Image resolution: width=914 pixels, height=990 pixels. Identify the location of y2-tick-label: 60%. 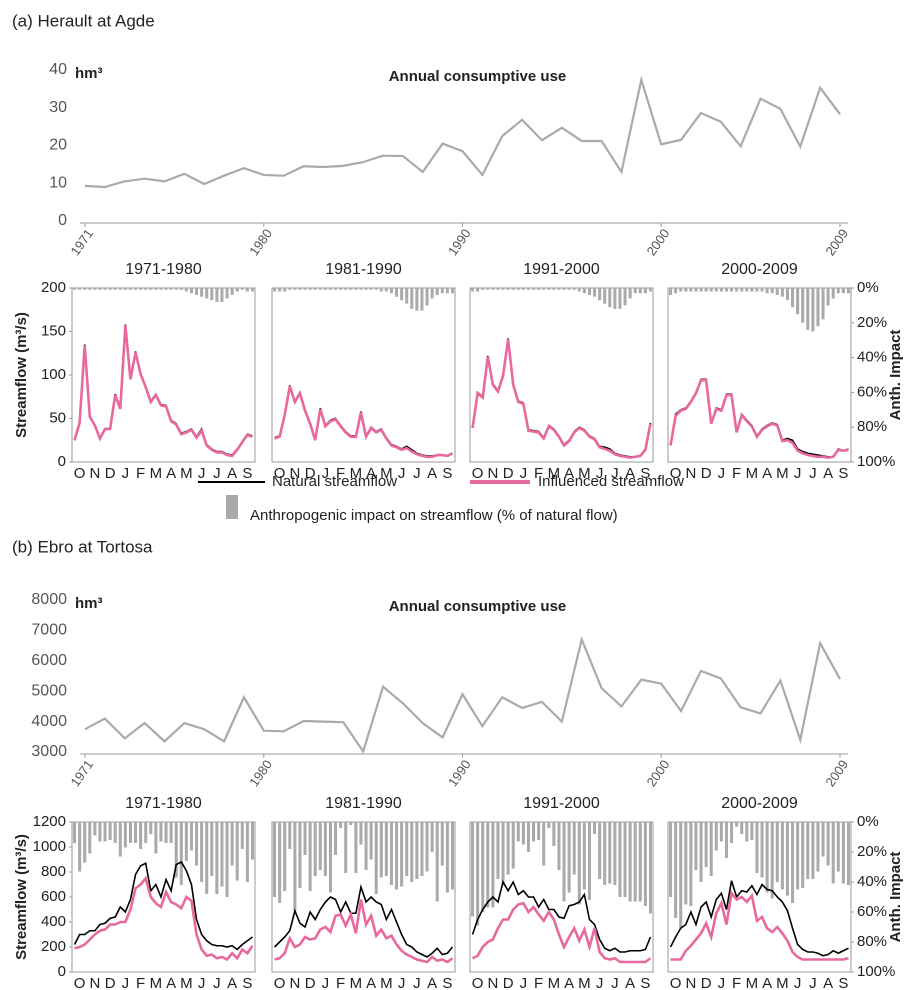
(872, 391).